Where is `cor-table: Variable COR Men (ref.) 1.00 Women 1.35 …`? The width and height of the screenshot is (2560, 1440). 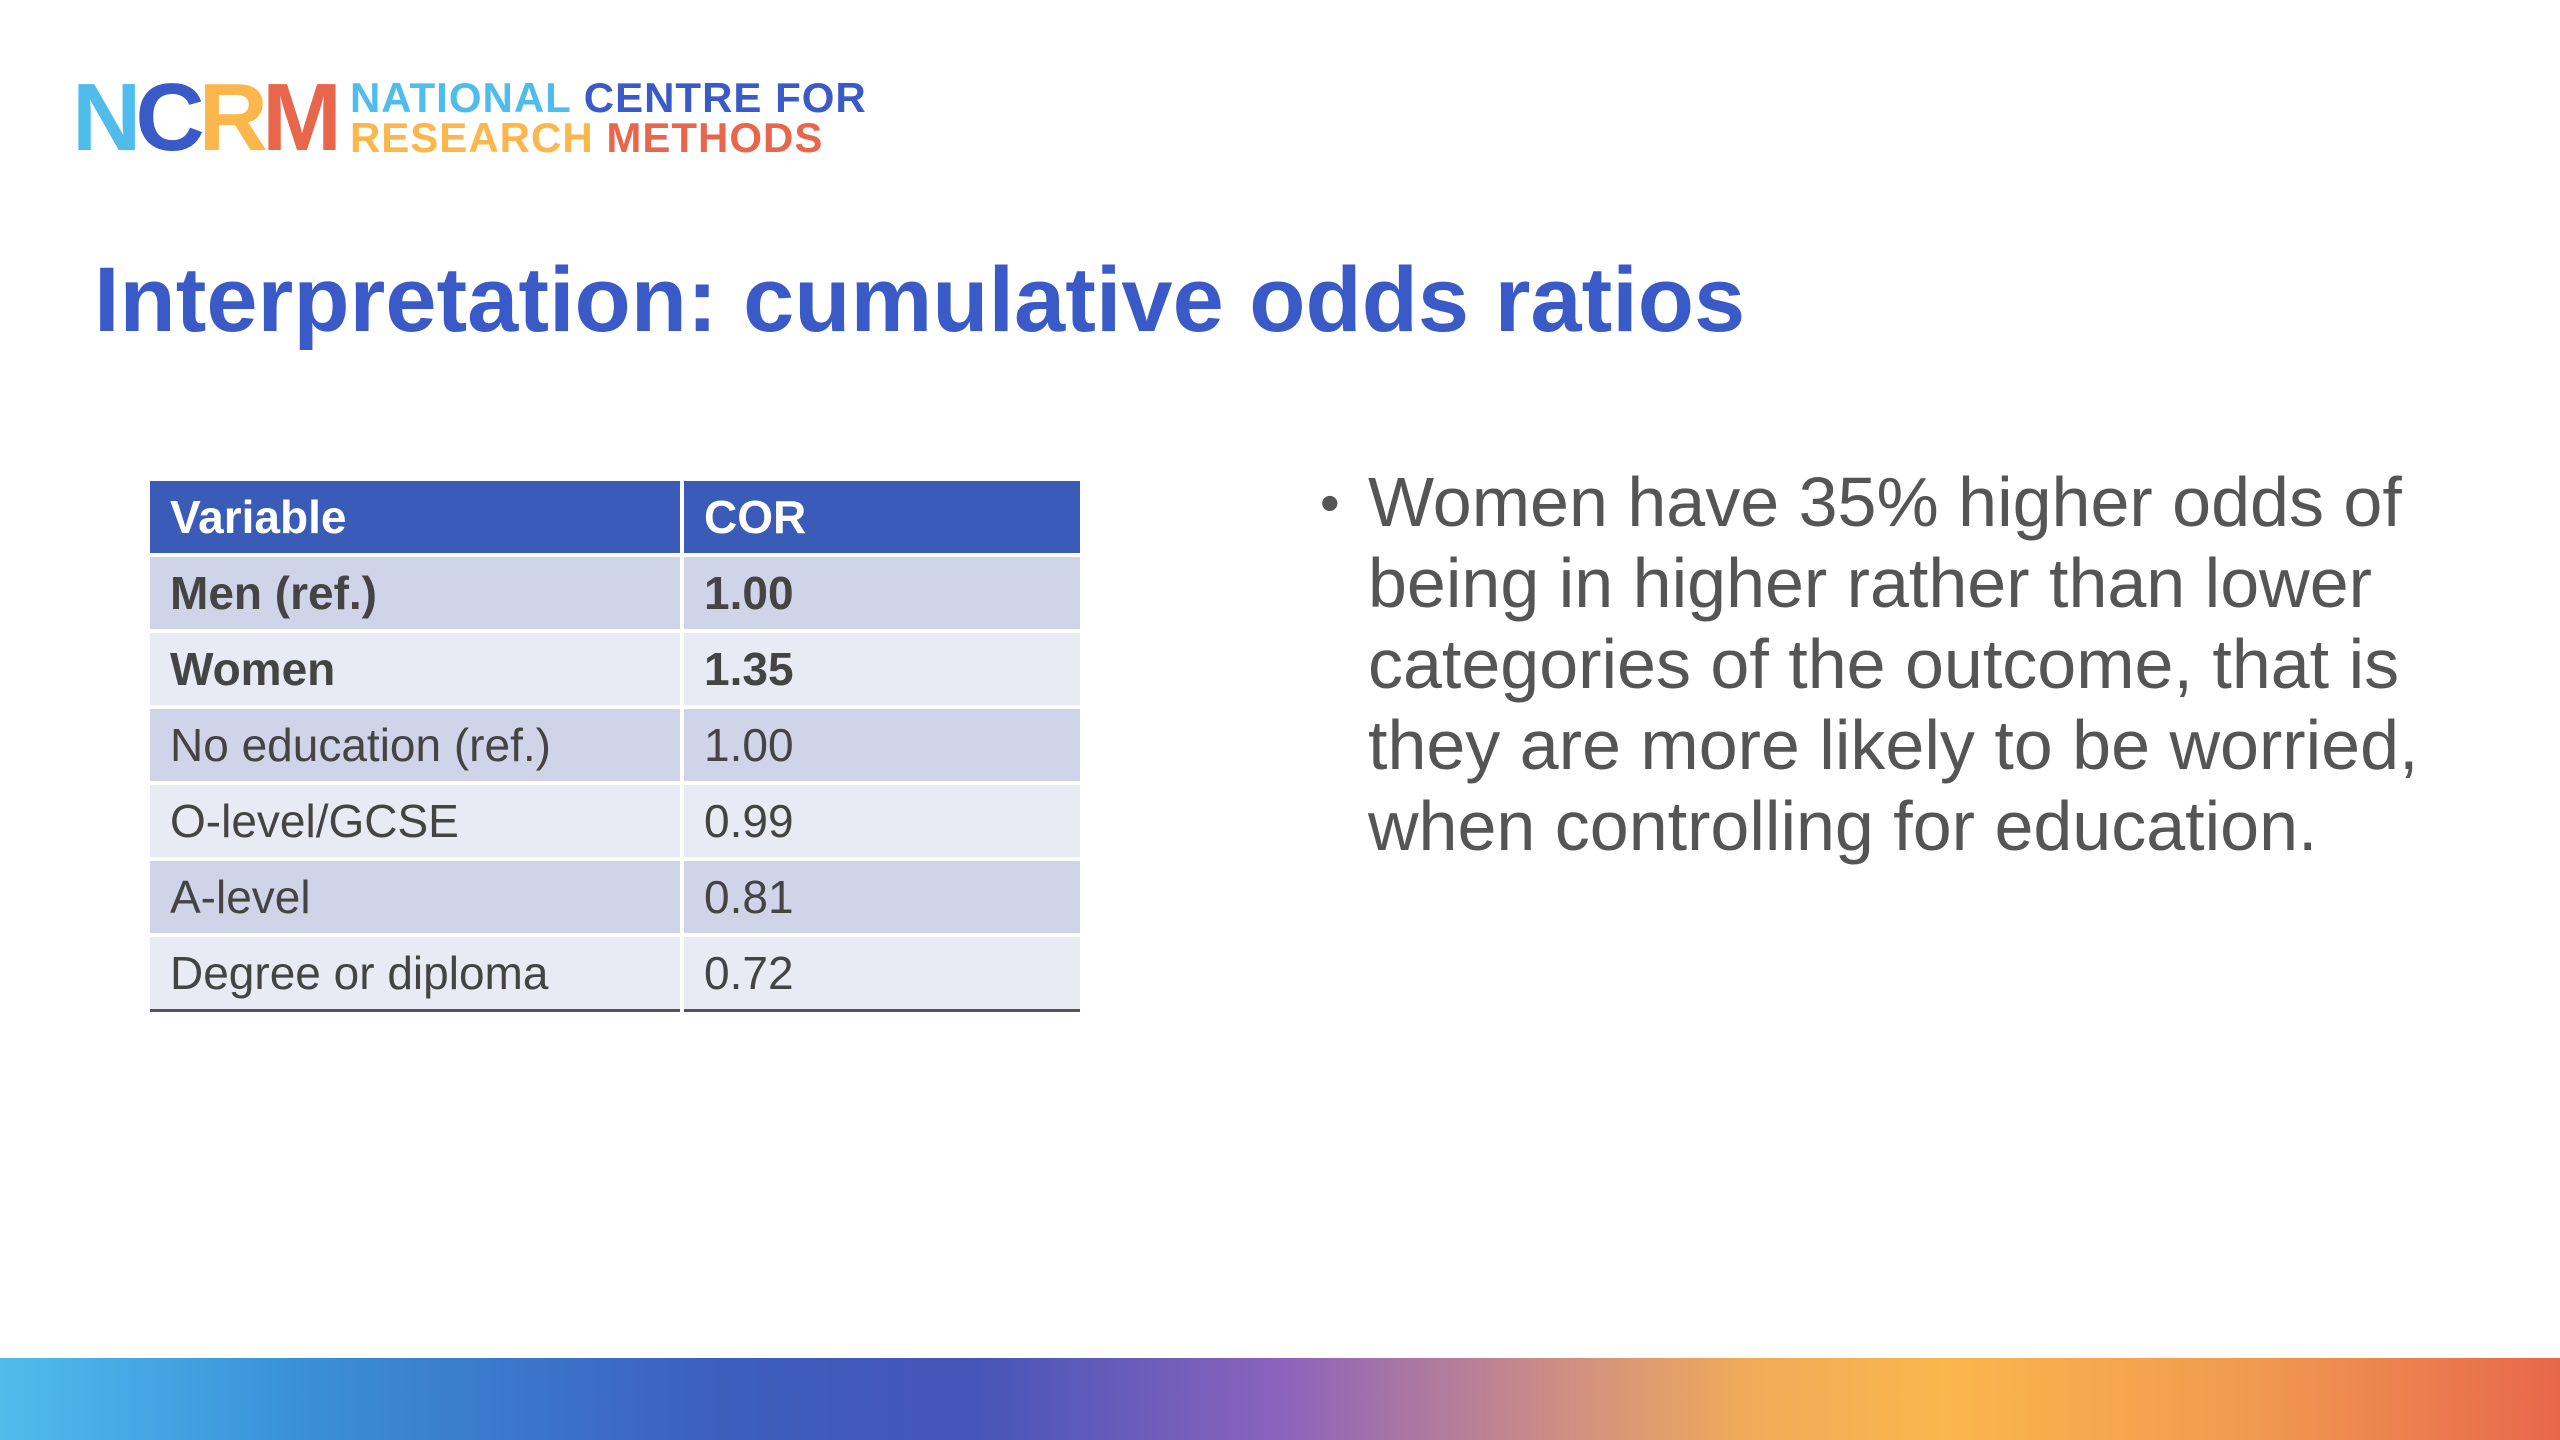 cor-table: Variable COR Men (ref.) 1.00 Women 1.35 … is located at coordinates (615, 746).